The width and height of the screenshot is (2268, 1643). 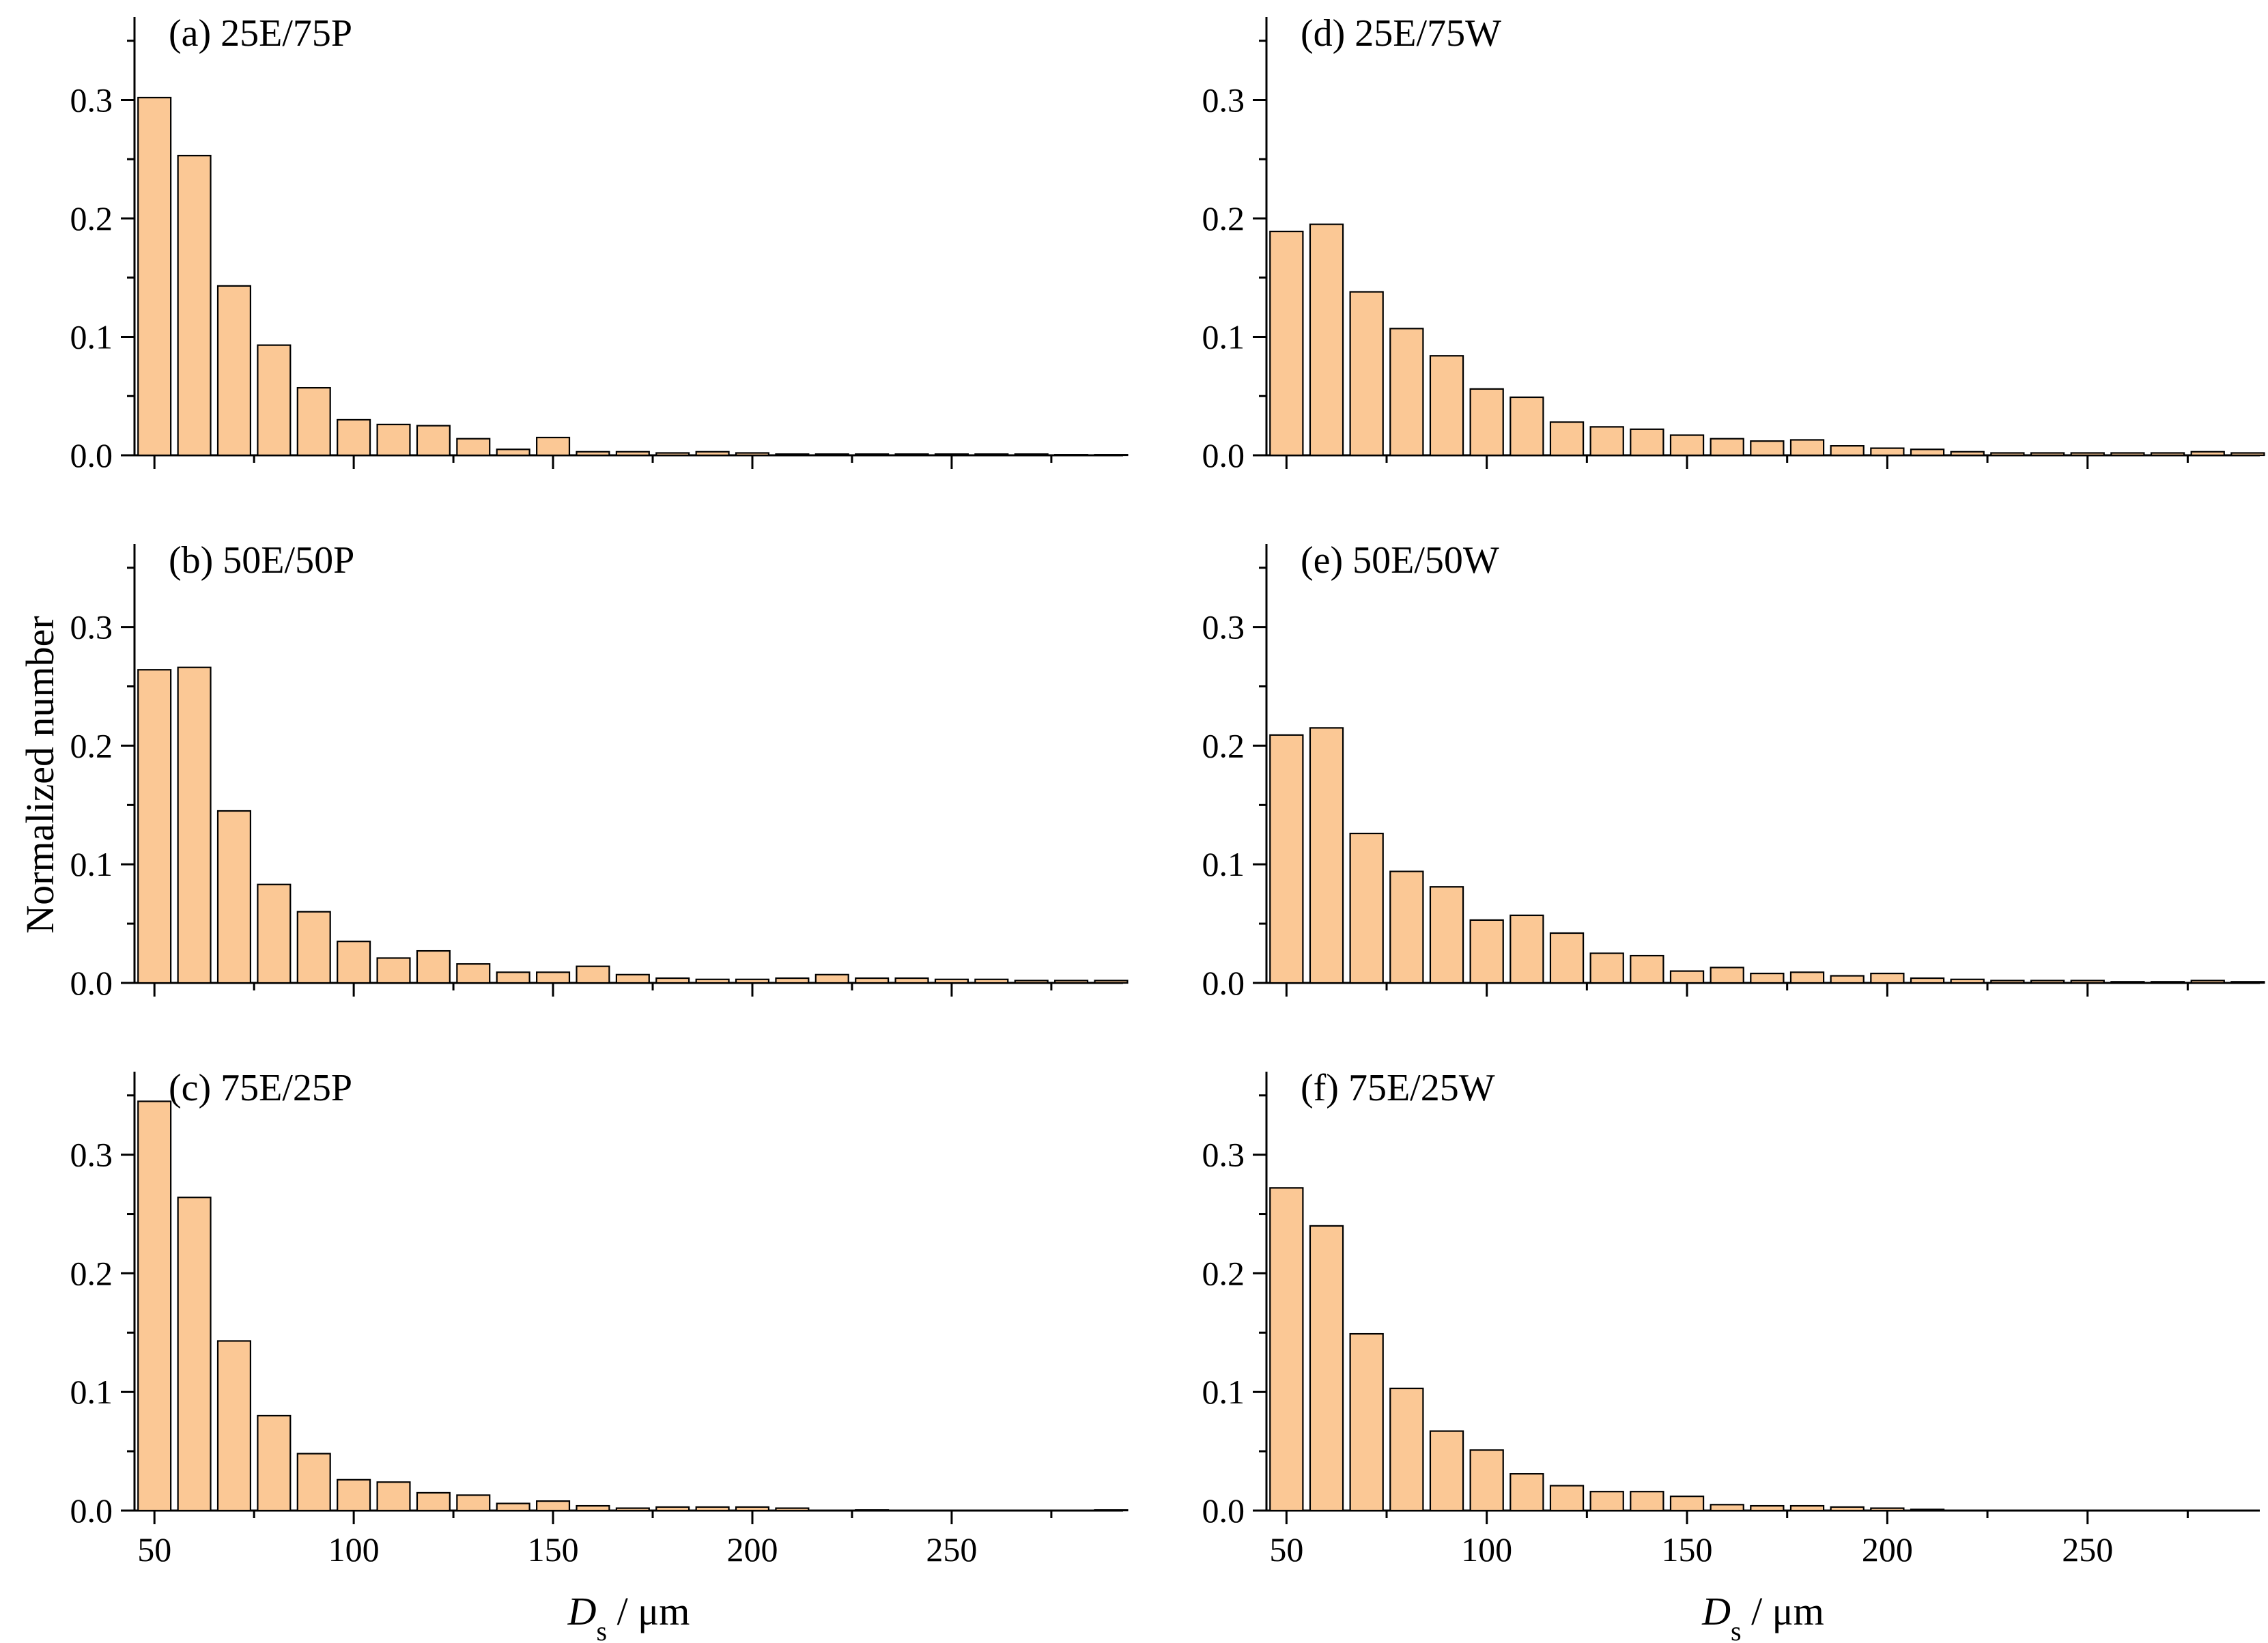 What do you see at coordinates (1400, 560) in the screenshot?
I see `panel-title: (e) 50E/50W` at bounding box center [1400, 560].